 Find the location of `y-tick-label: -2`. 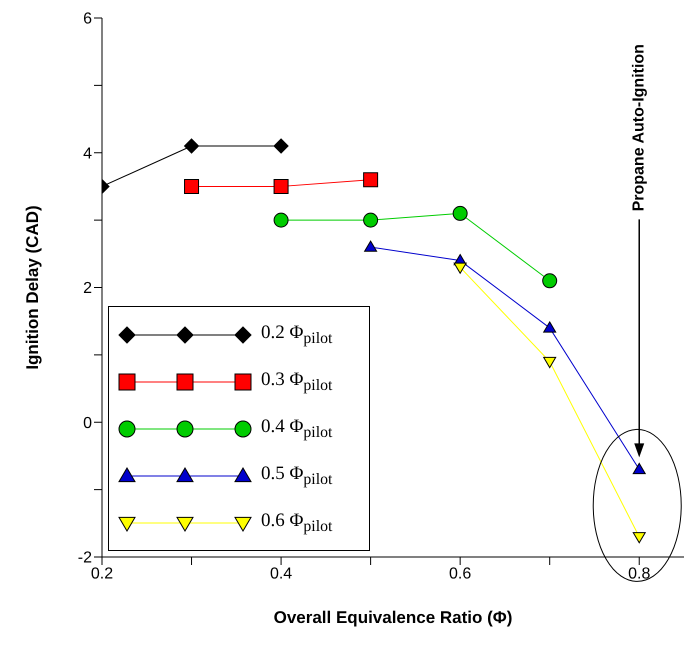

y-tick-label: -2 is located at coordinates (85, 558).